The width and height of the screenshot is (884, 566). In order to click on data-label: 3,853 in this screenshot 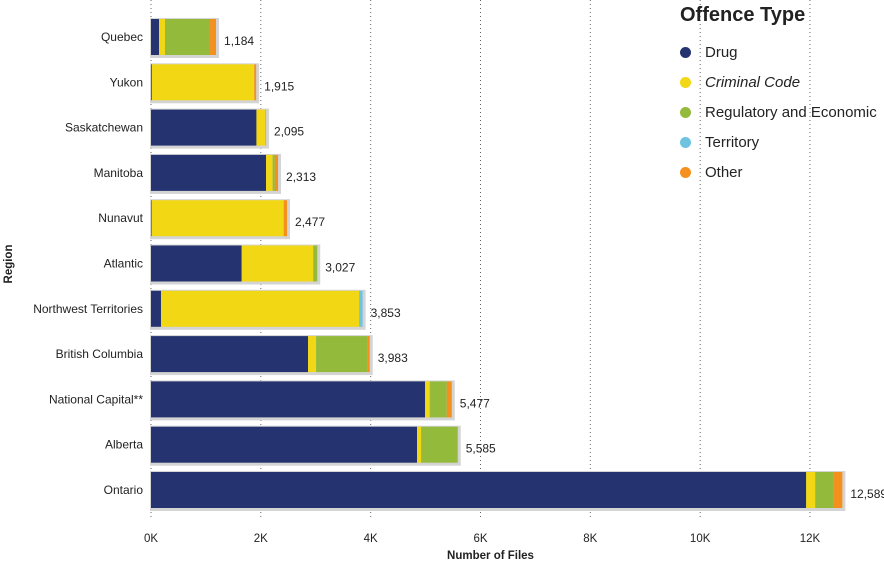, I will do `click(386, 313)`.